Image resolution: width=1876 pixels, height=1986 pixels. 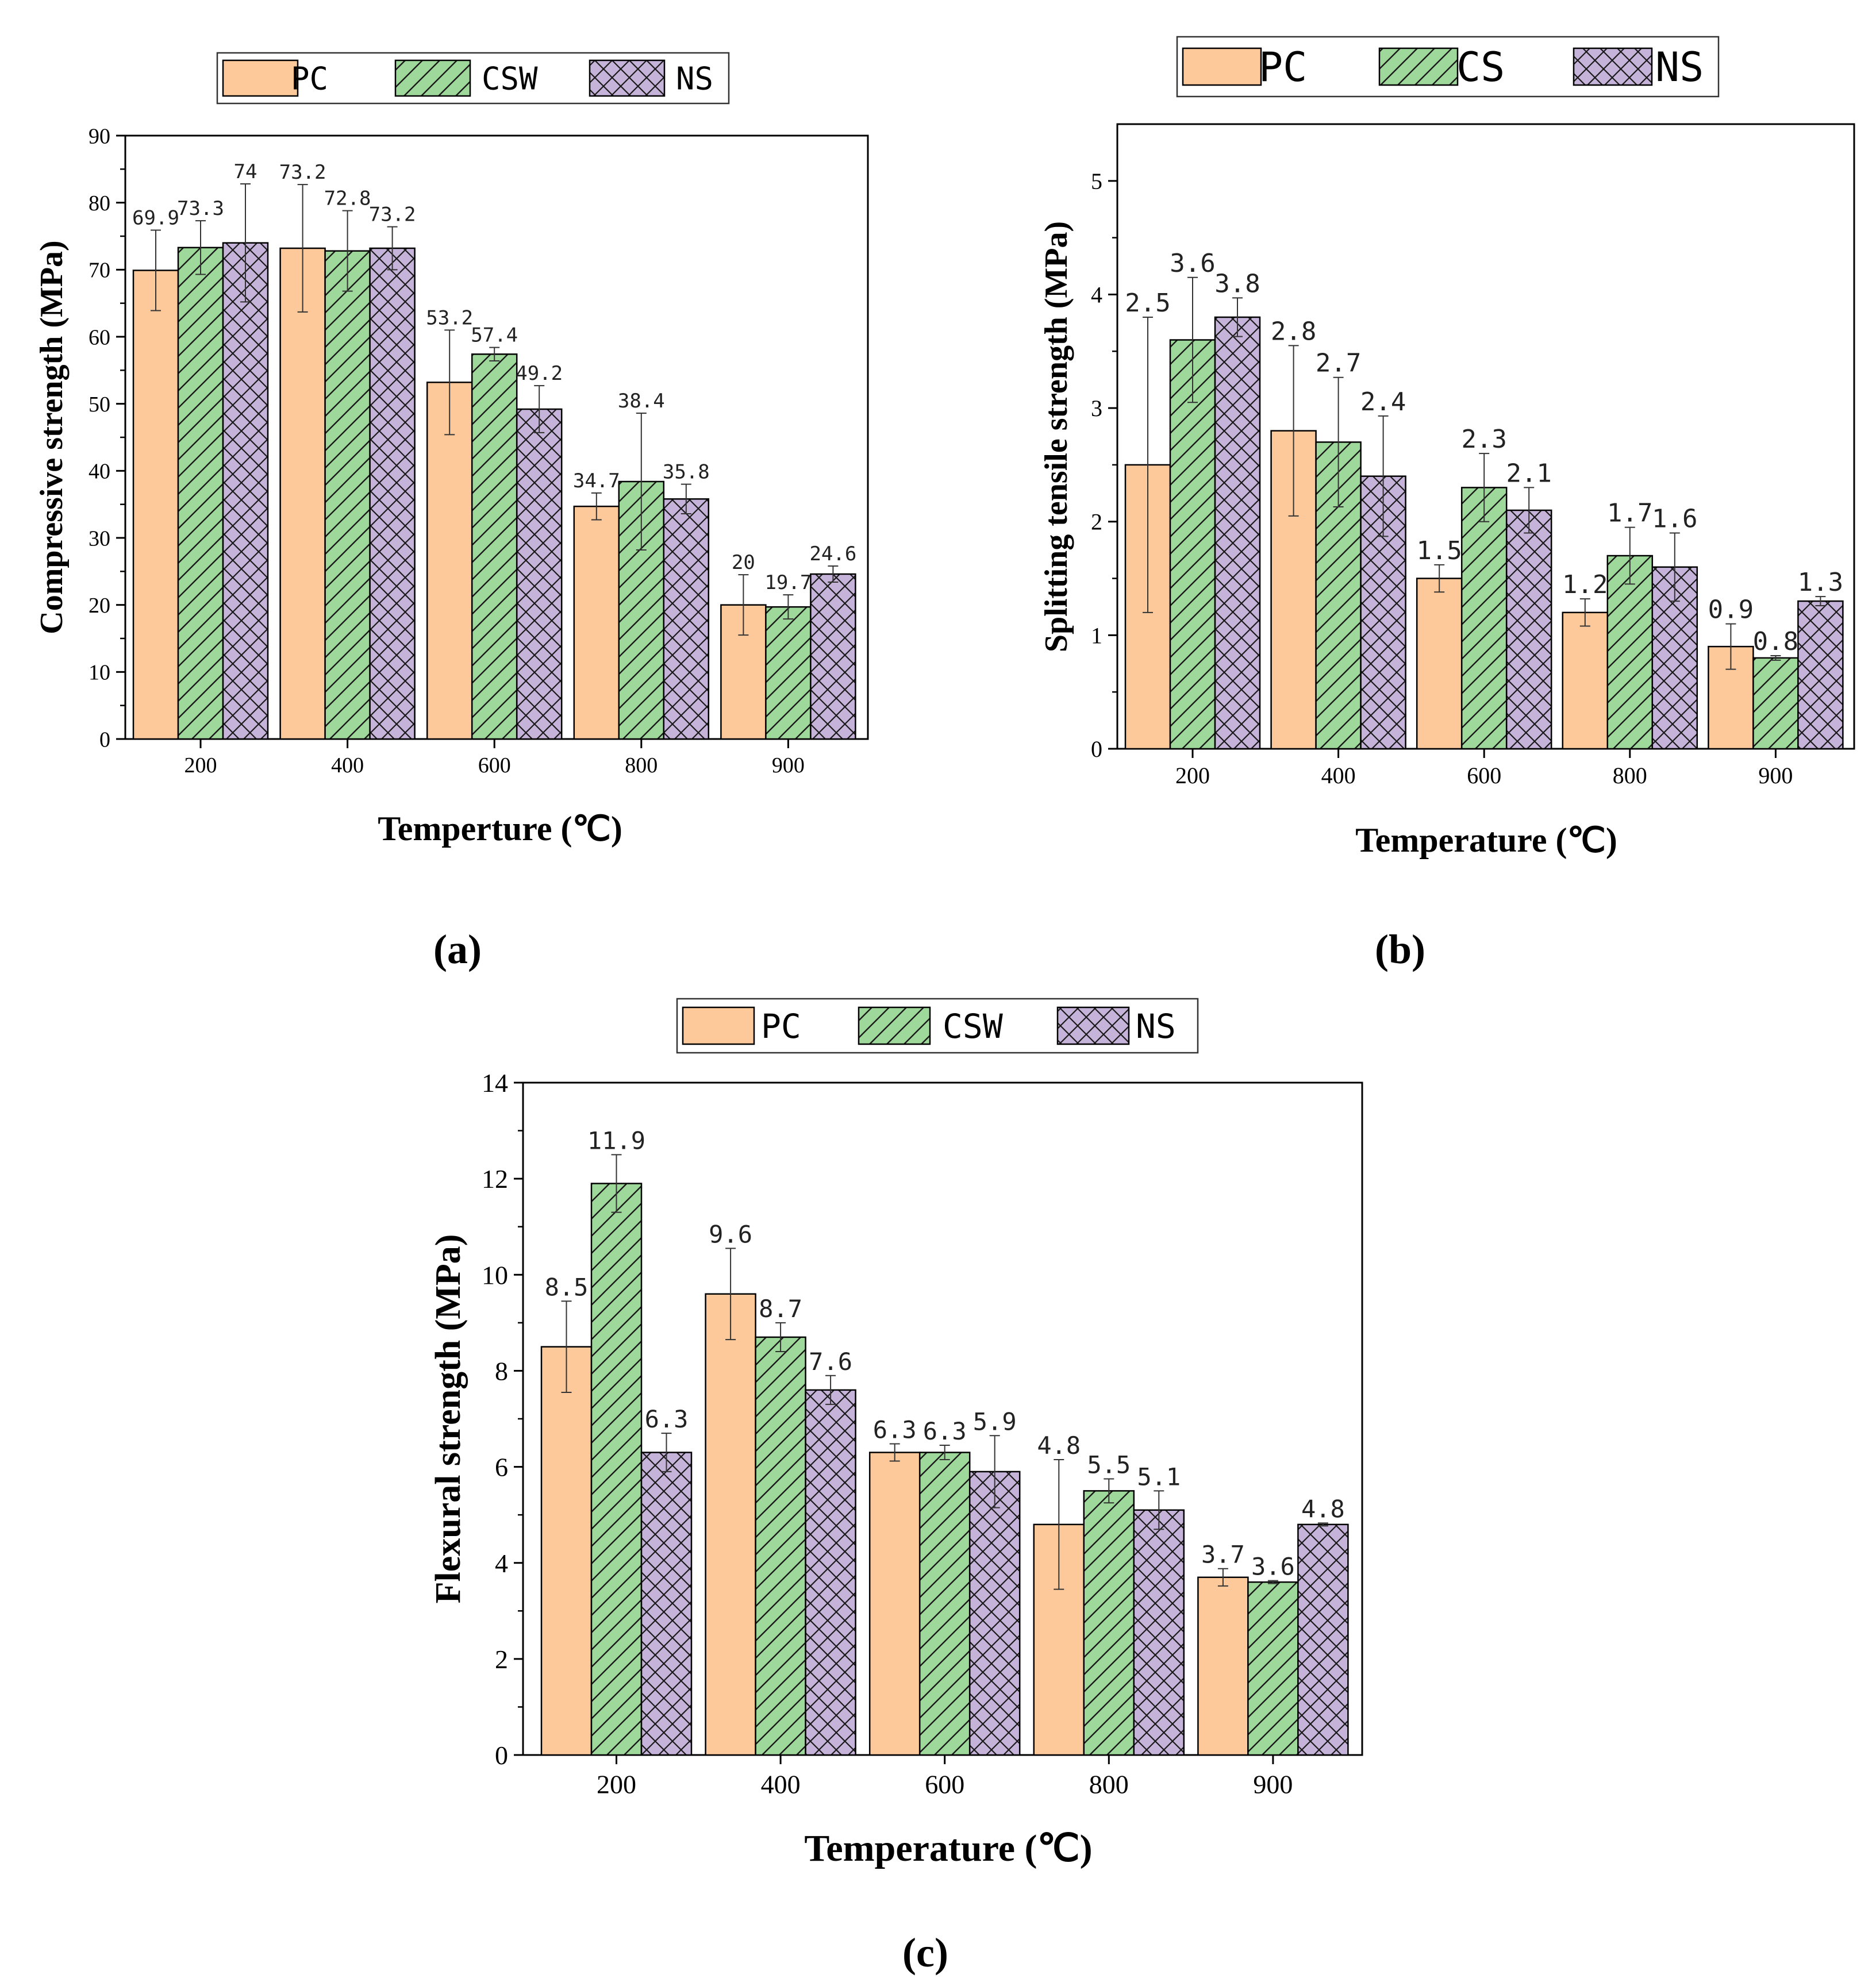 I want to click on x-axis-b: 200 400 600 800 900, so click(x=1484, y=768).